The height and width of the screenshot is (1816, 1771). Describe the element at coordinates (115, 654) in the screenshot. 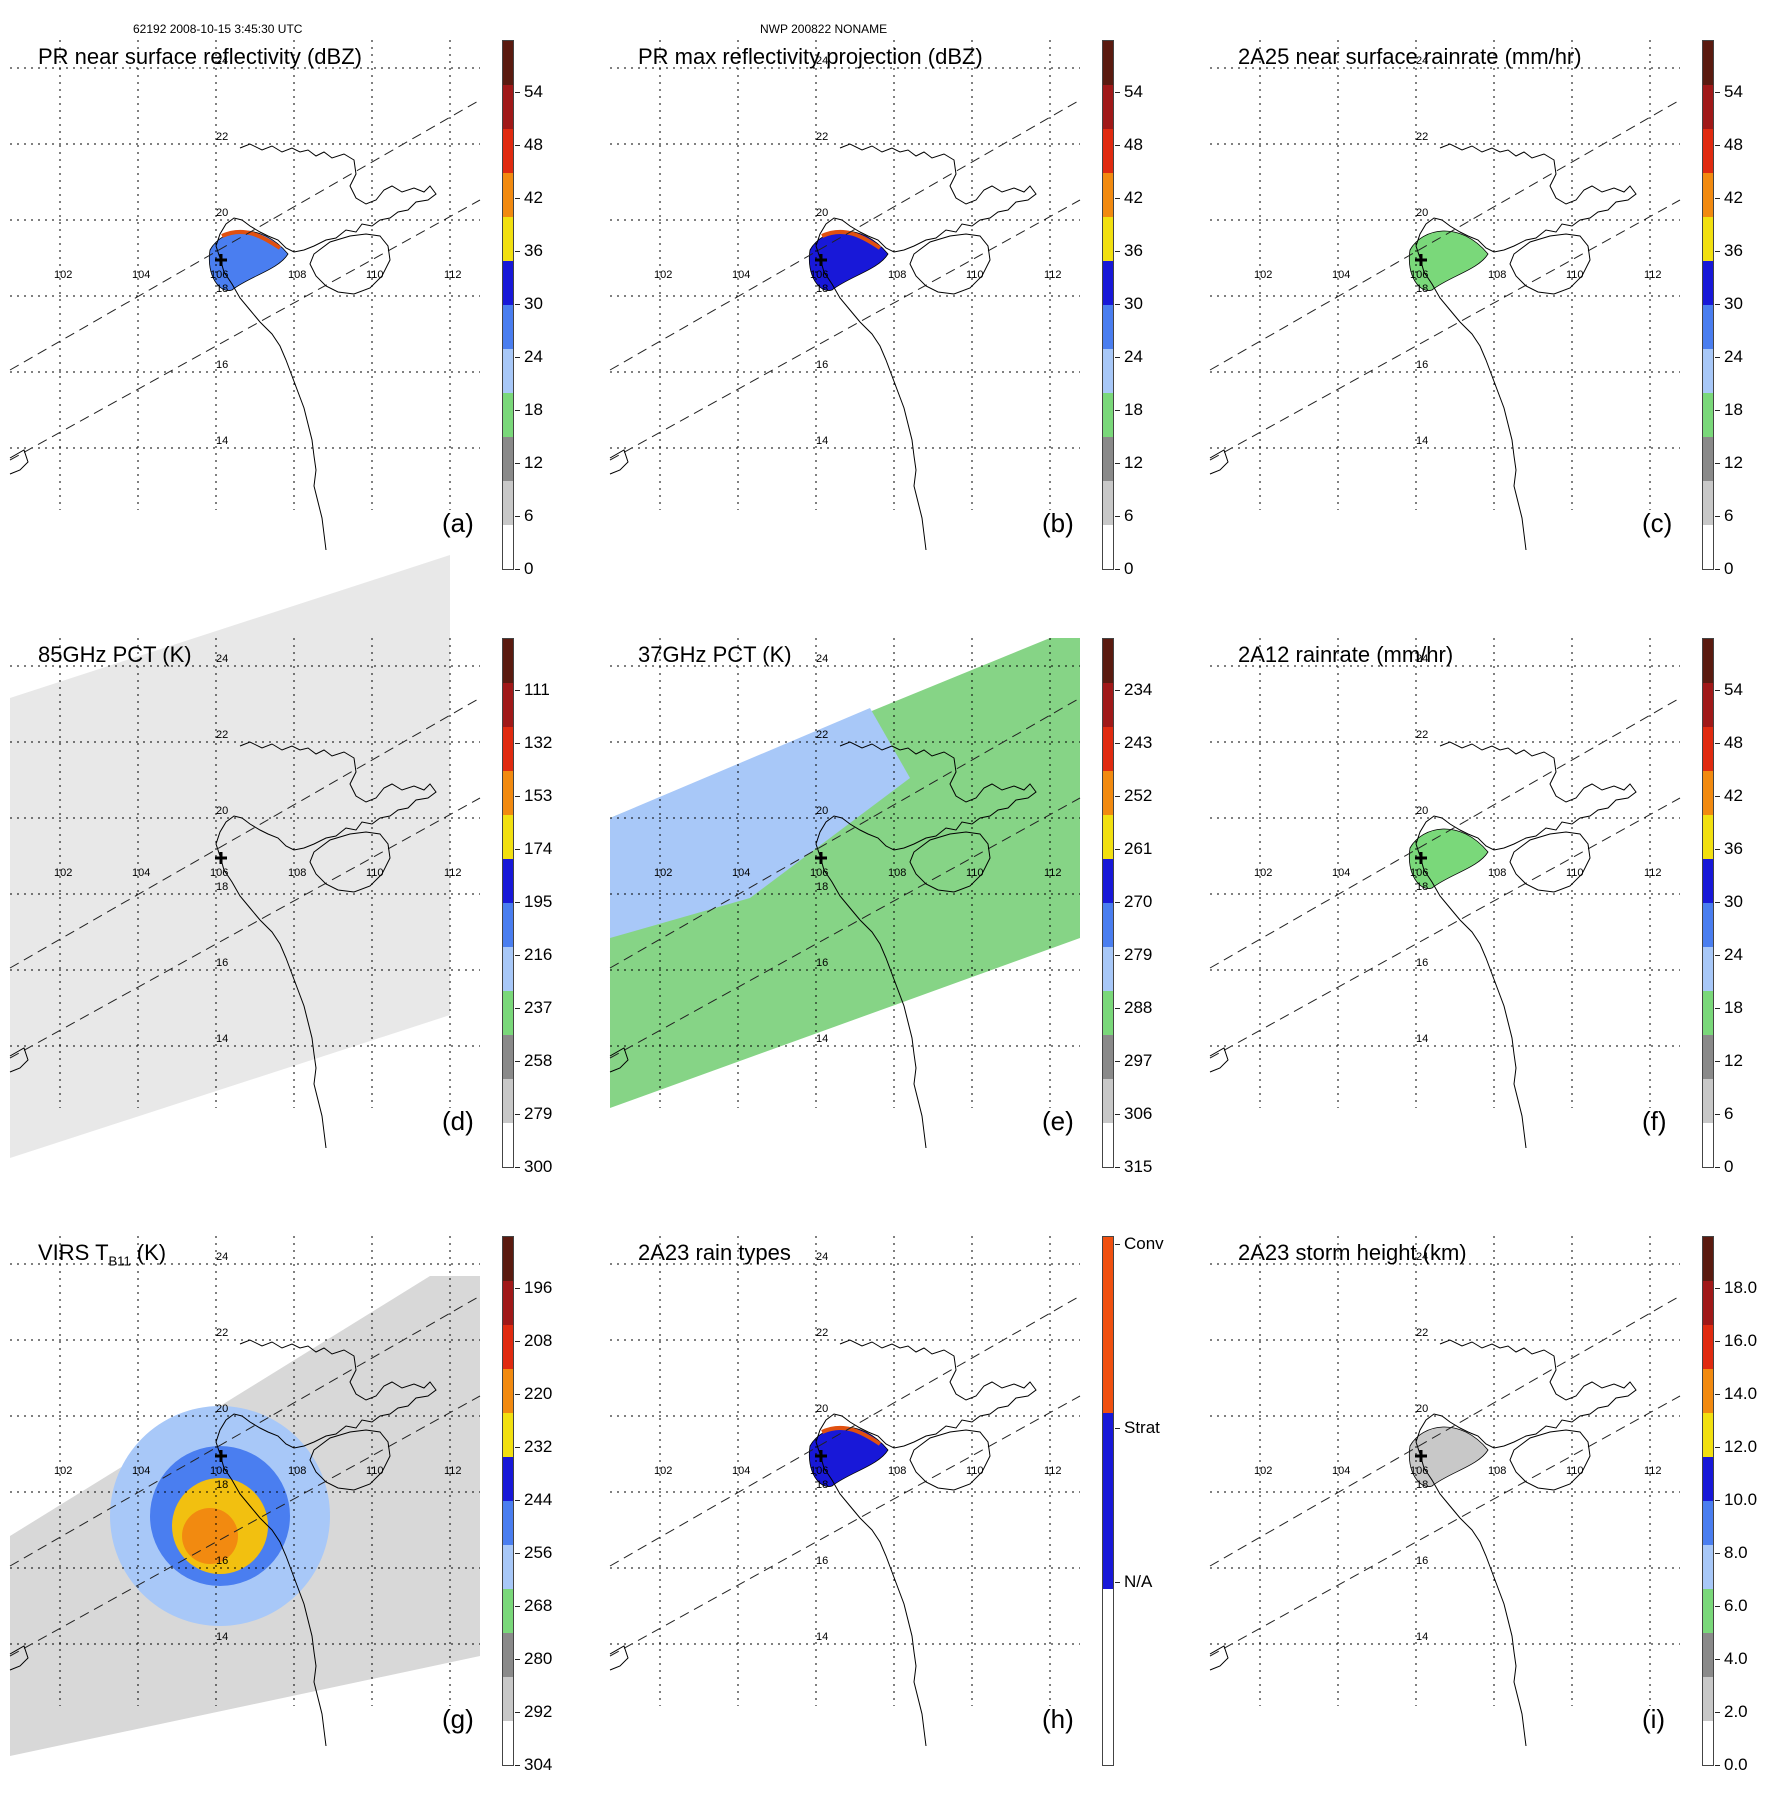

I see `panel-title: 85GHz PCT (K)` at that location.